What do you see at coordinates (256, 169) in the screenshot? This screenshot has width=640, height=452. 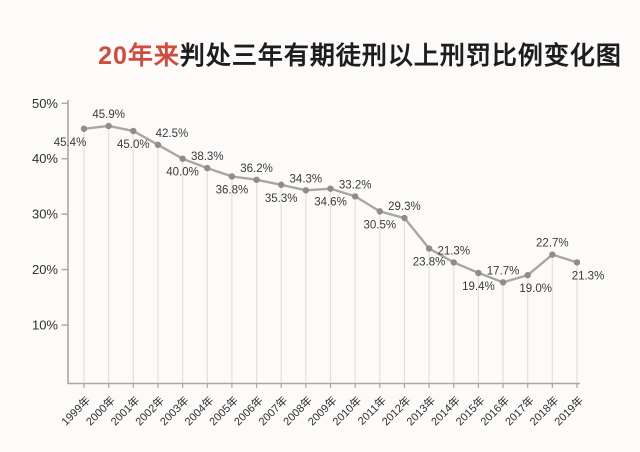 I see `point-value-label: 36.2%` at bounding box center [256, 169].